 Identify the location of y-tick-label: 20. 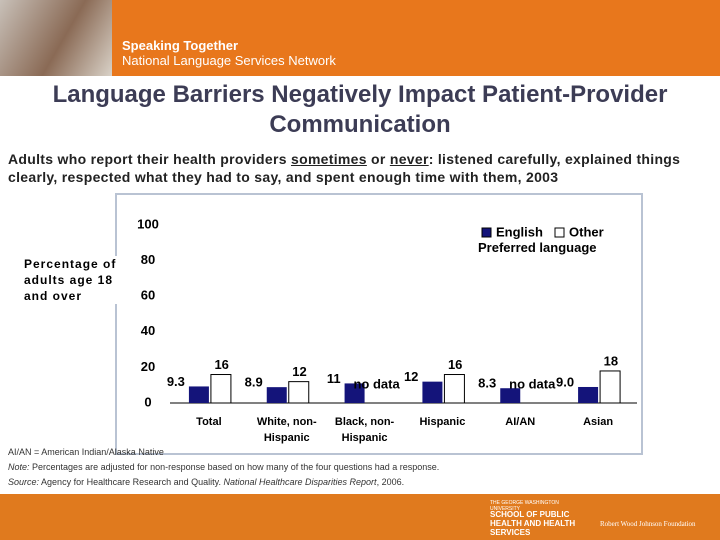
(148, 366).